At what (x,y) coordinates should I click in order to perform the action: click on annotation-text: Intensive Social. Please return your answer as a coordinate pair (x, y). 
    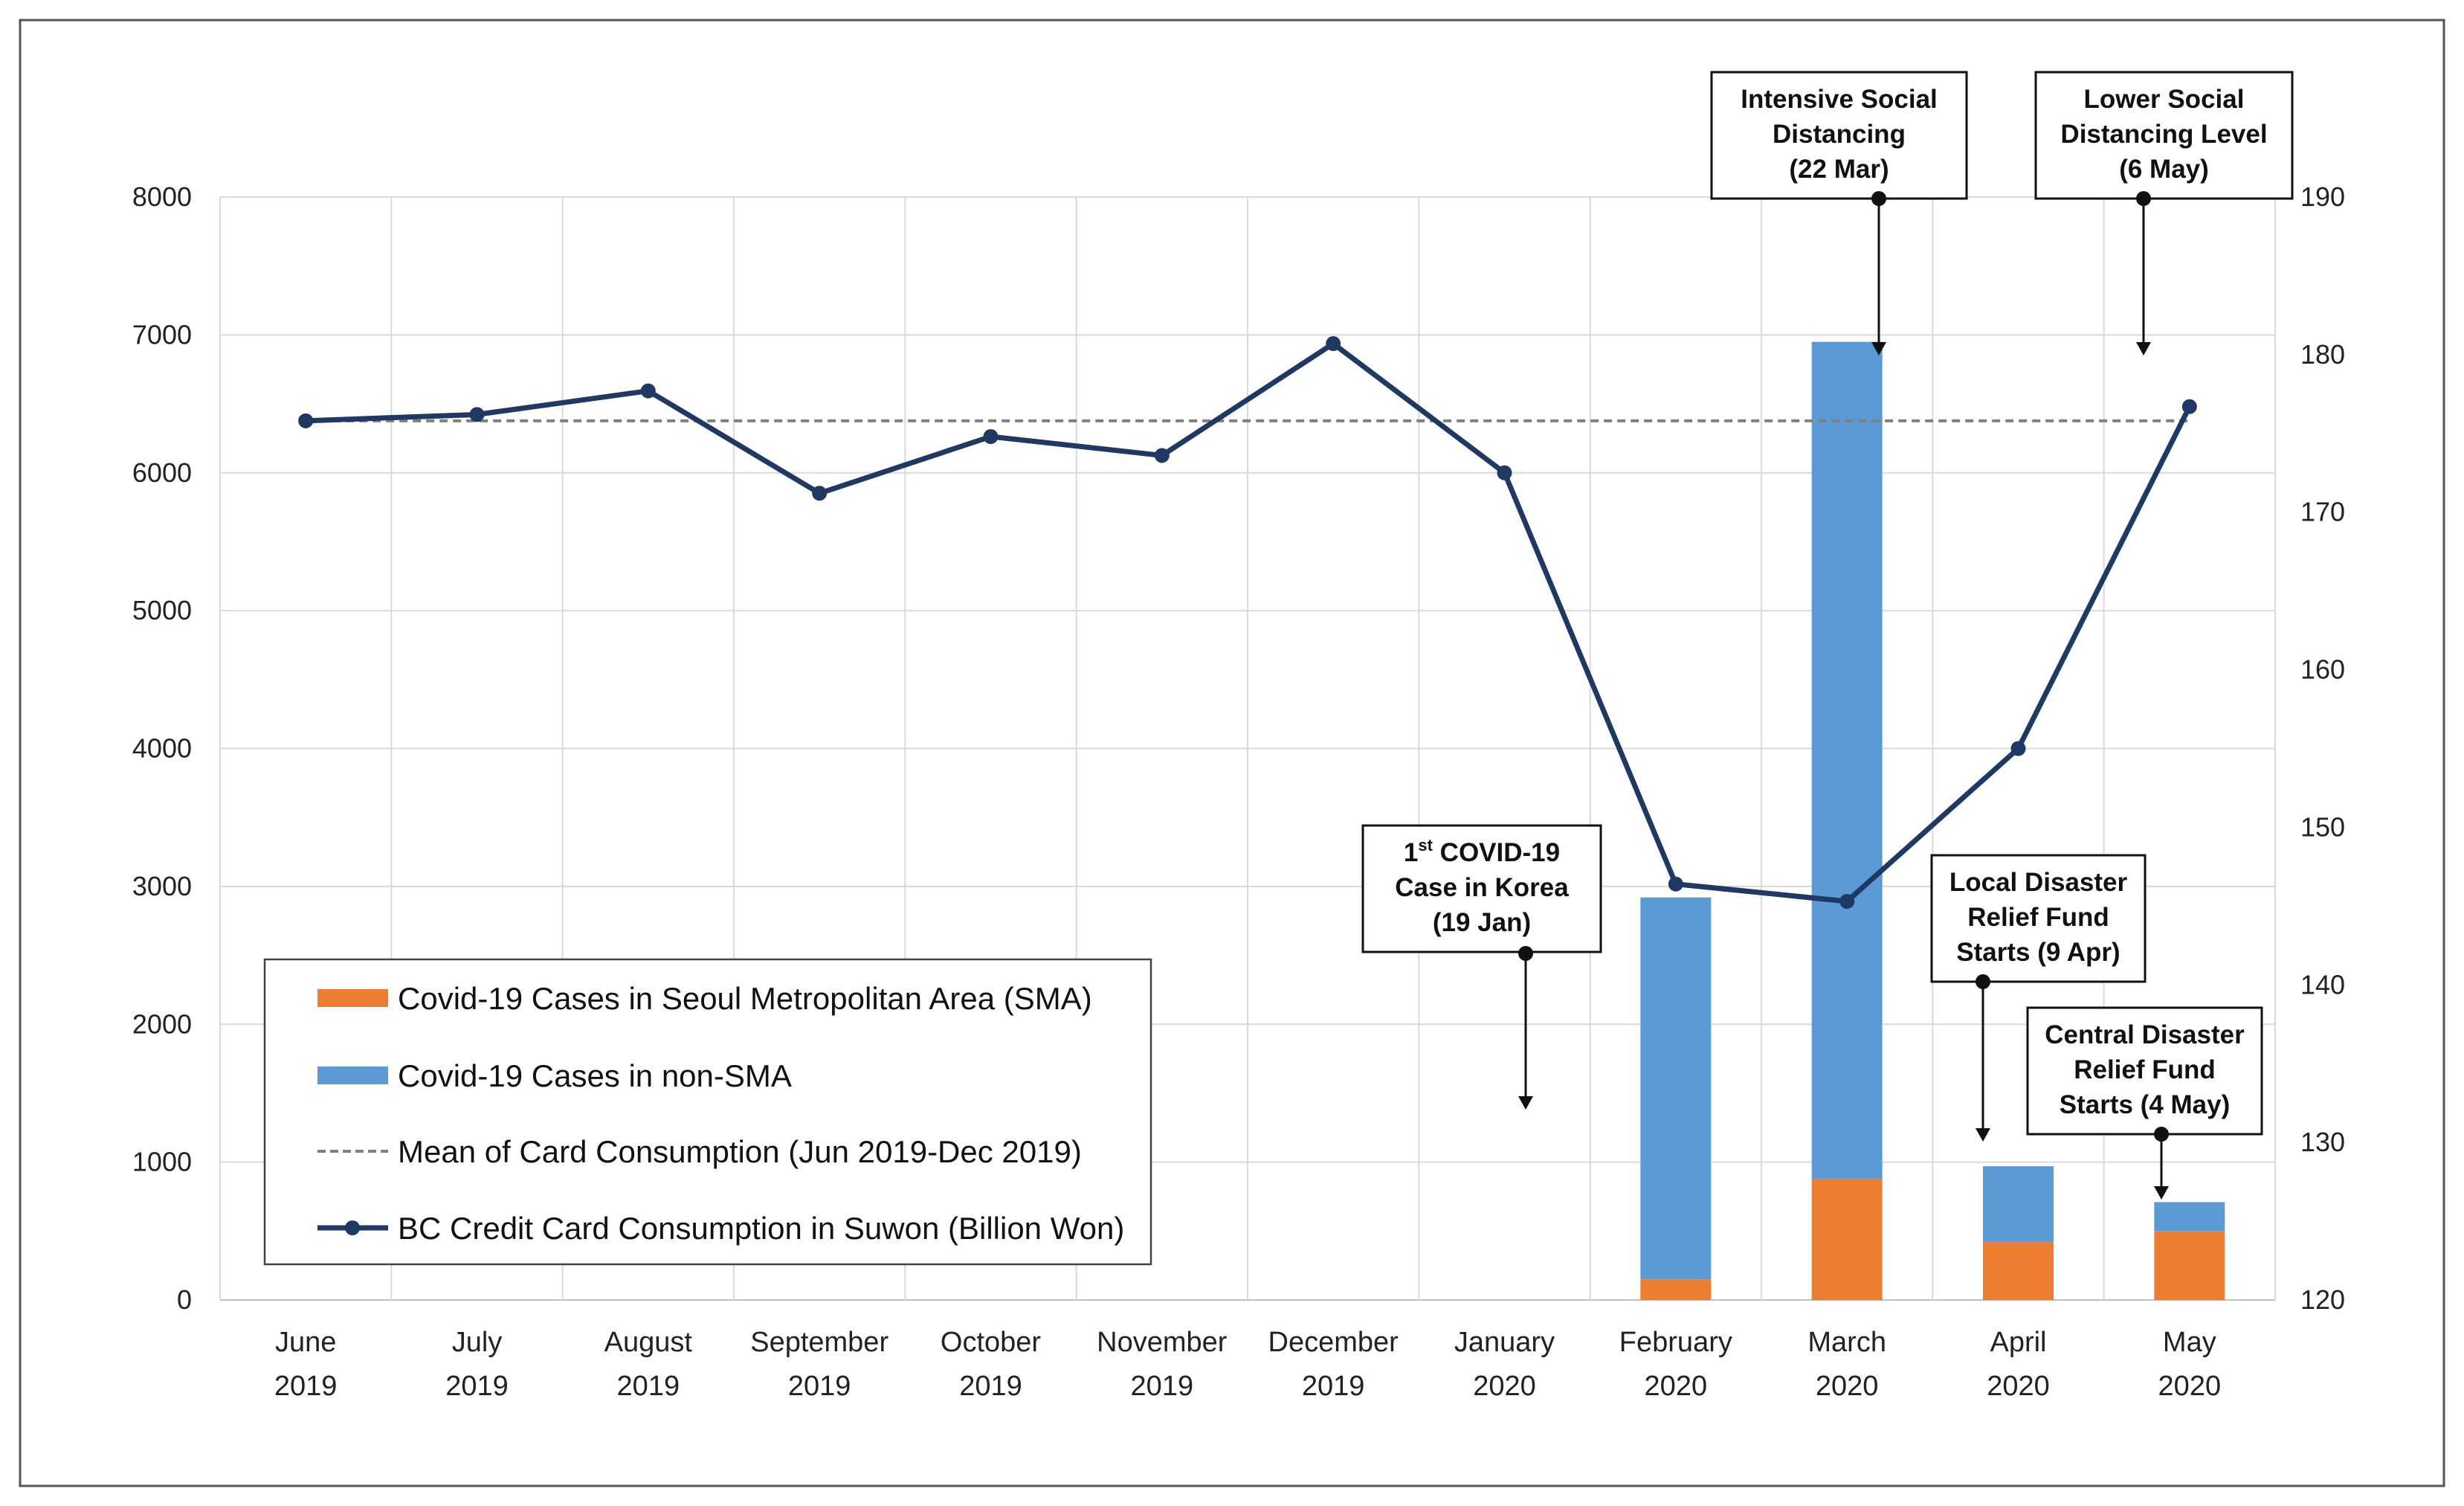
    Looking at the image, I should click on (1839, 99).